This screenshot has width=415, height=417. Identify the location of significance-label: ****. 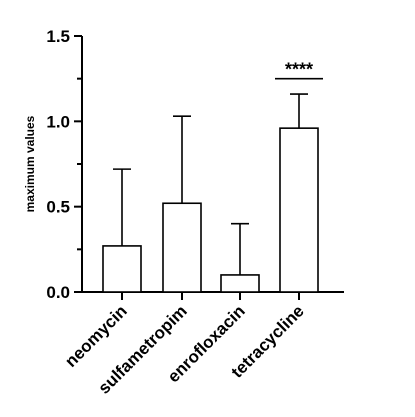
(299, 70).